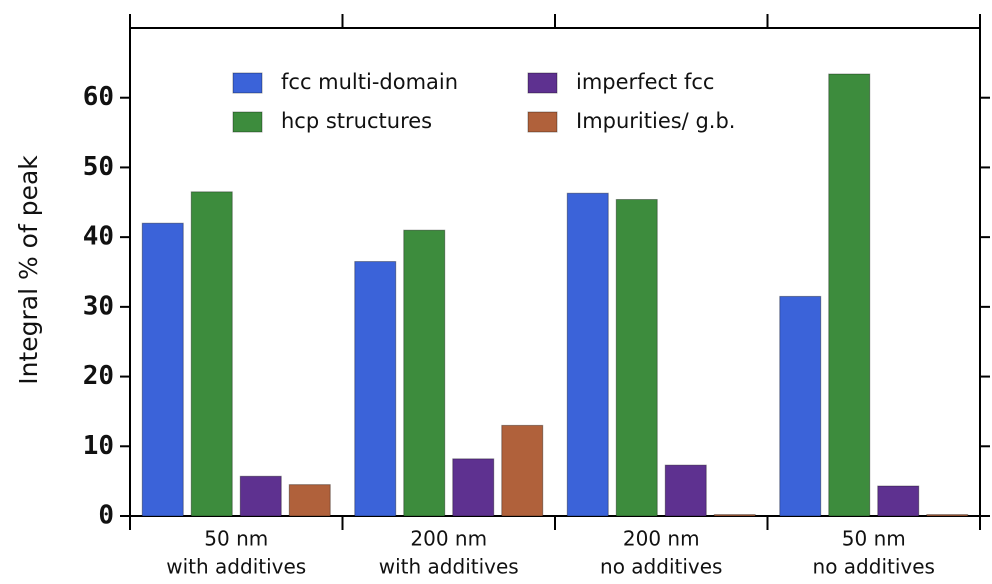 This screenshot has width=992, height=584. I want to click on y-tick-label: 60, so click(98, 97).